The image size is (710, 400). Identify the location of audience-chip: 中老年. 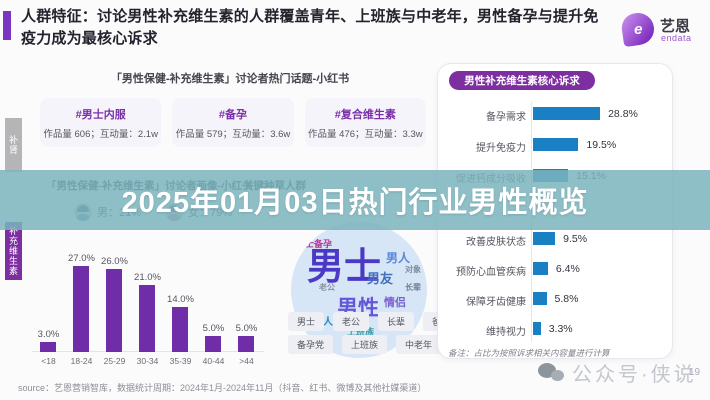
(419, 344).